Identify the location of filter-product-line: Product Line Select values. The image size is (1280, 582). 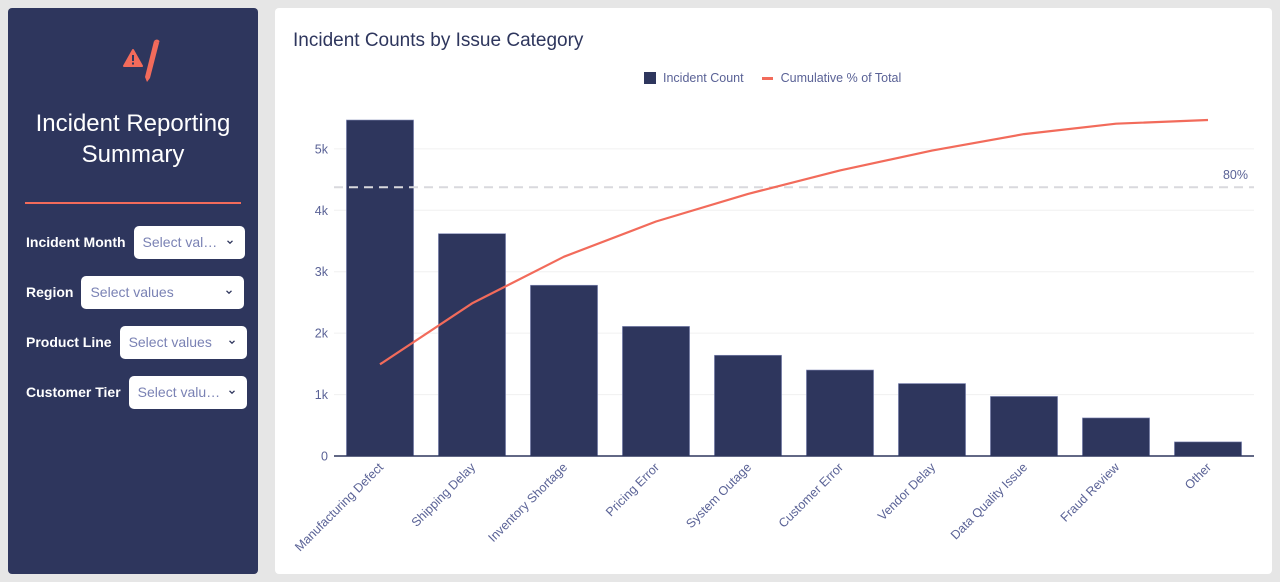
(136, 342).